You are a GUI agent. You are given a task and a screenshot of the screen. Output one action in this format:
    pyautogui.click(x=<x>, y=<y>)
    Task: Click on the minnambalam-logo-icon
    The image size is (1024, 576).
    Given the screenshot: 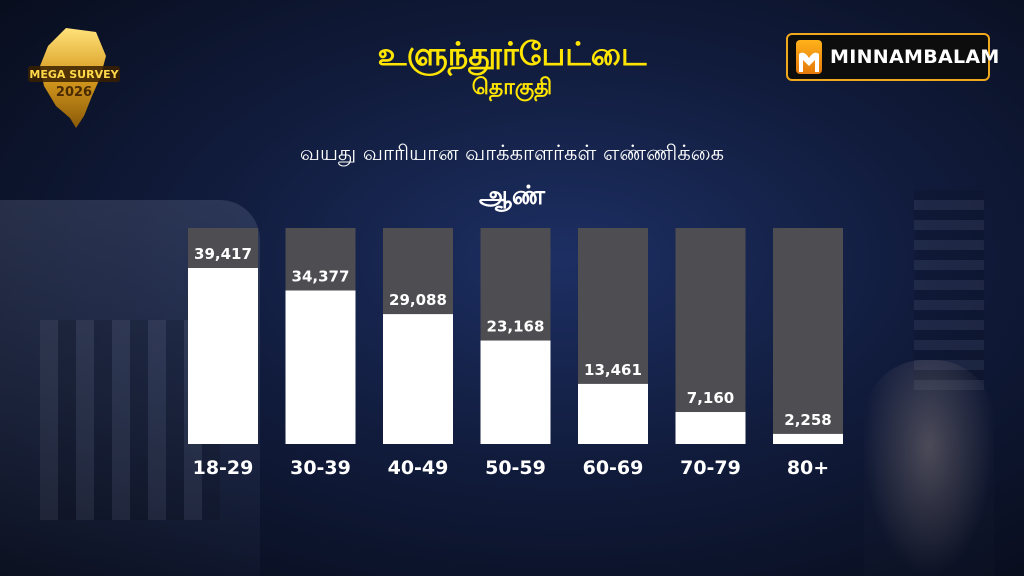 What is the action you would take?
    pyautogui.click(x=809, y=57)
    